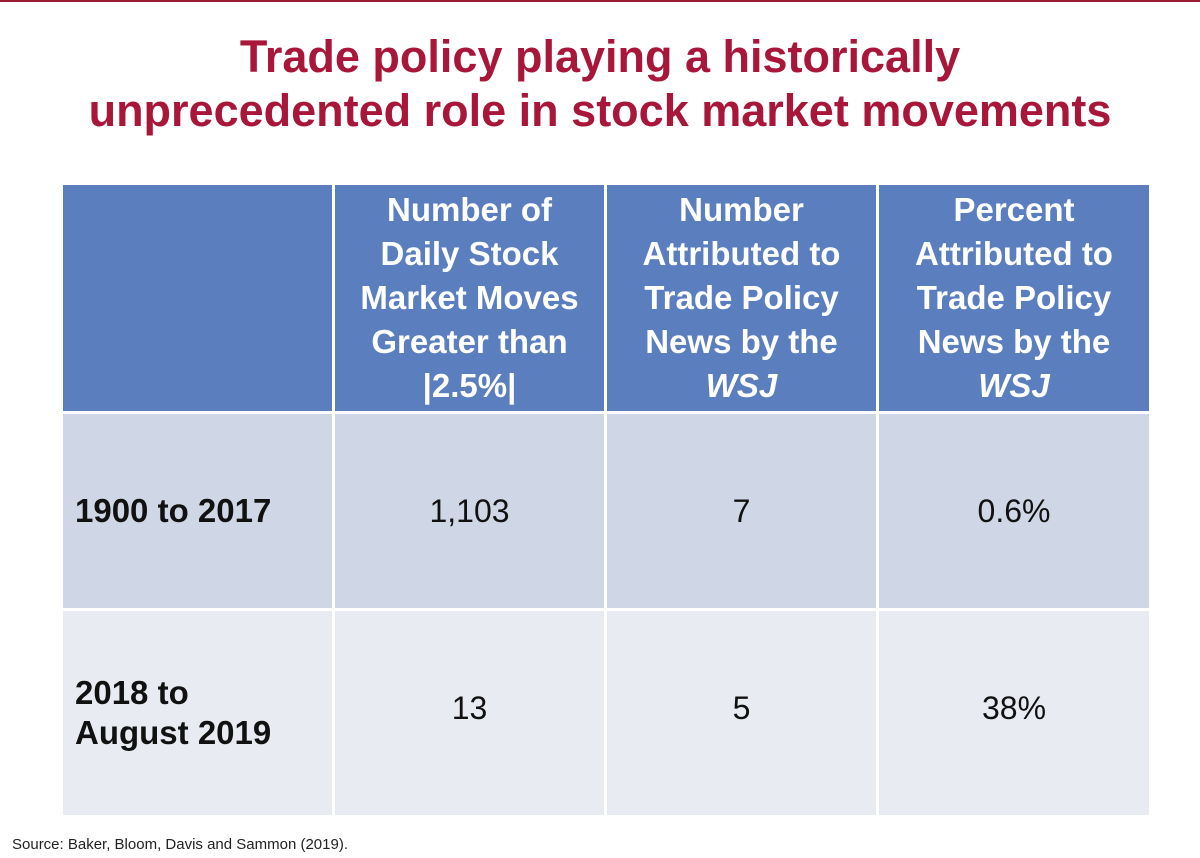 This screenshot has width=1200, height=858. I want to click on row-label-line: August 2019, so click(173, 732).